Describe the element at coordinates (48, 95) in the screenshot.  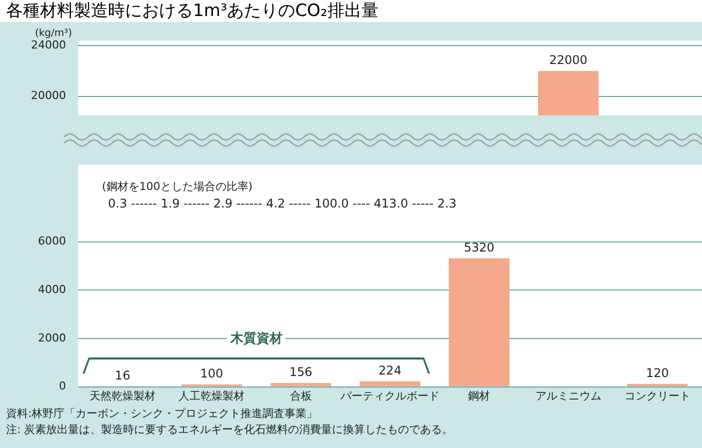
I see `y-tick-label: 20000` at that location.